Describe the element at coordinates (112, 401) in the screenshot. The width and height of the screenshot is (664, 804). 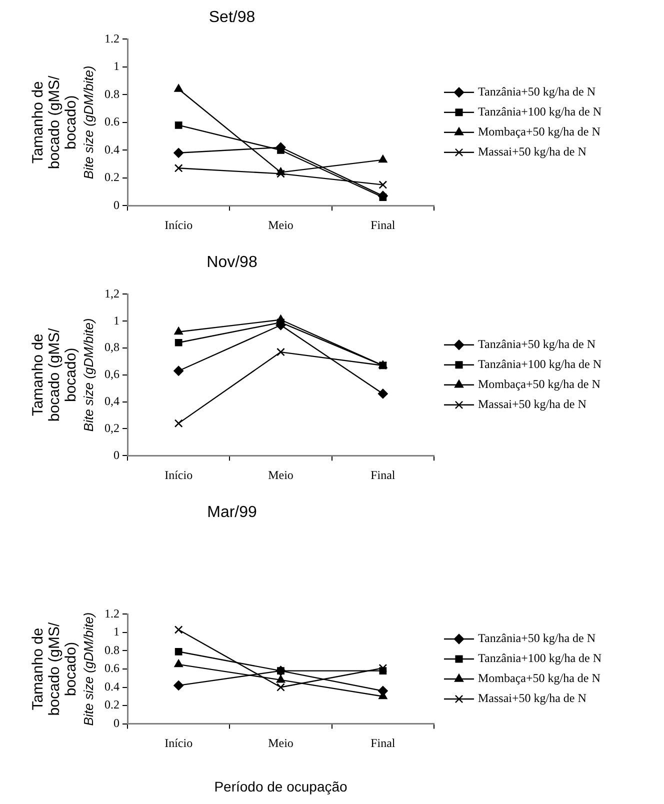
I see `y-tick-label: 0,4` at that location.